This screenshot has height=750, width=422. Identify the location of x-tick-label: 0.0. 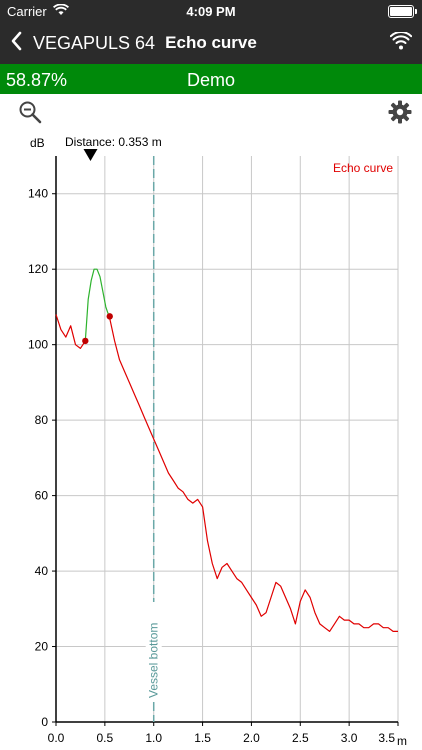
(56, 738).